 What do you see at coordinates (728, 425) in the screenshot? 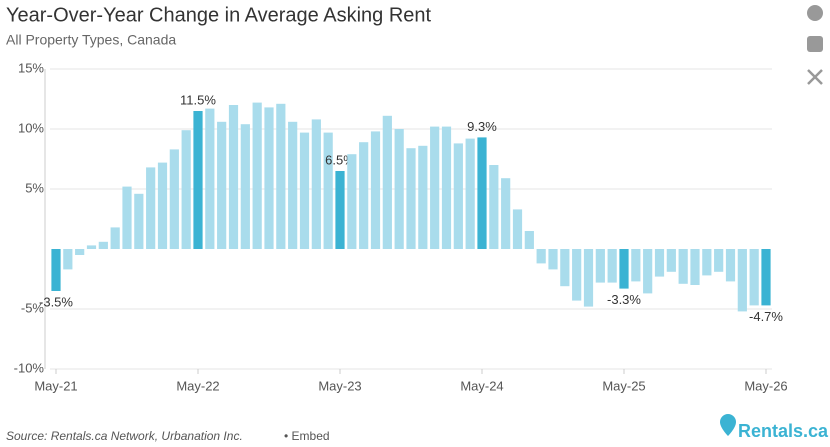
I see `logo-icon` at bounding box center [728, 425].